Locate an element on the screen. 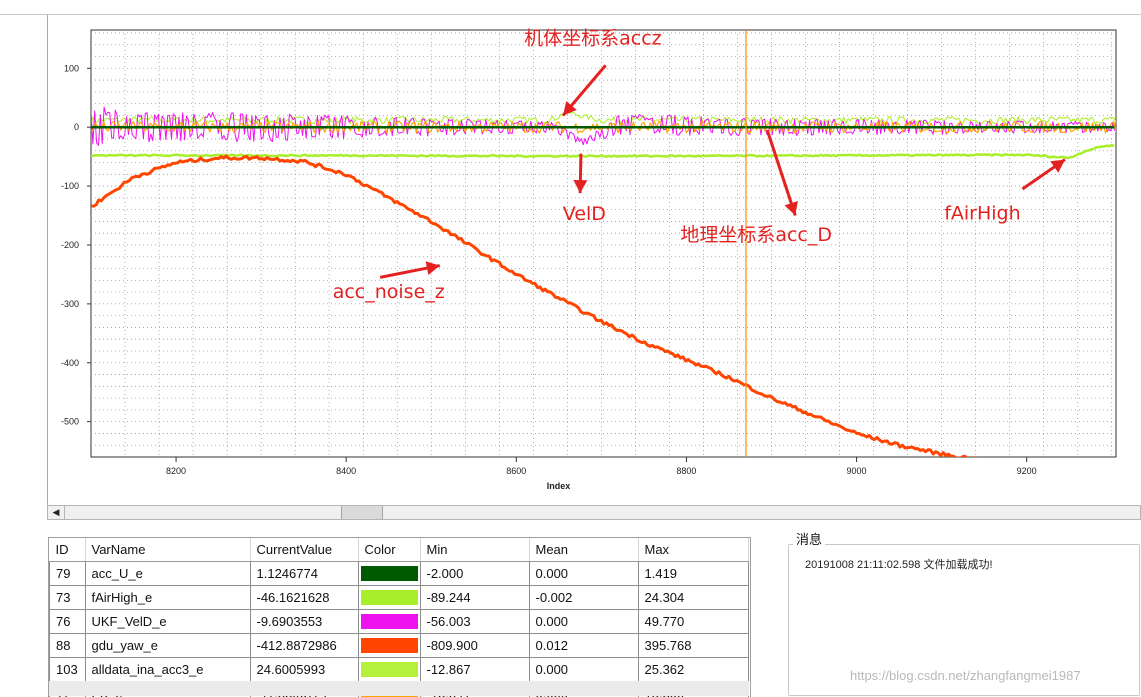 This screenshot has height=697, width=1141. y-tick-label: -200 is located at coordinates (70, 245).